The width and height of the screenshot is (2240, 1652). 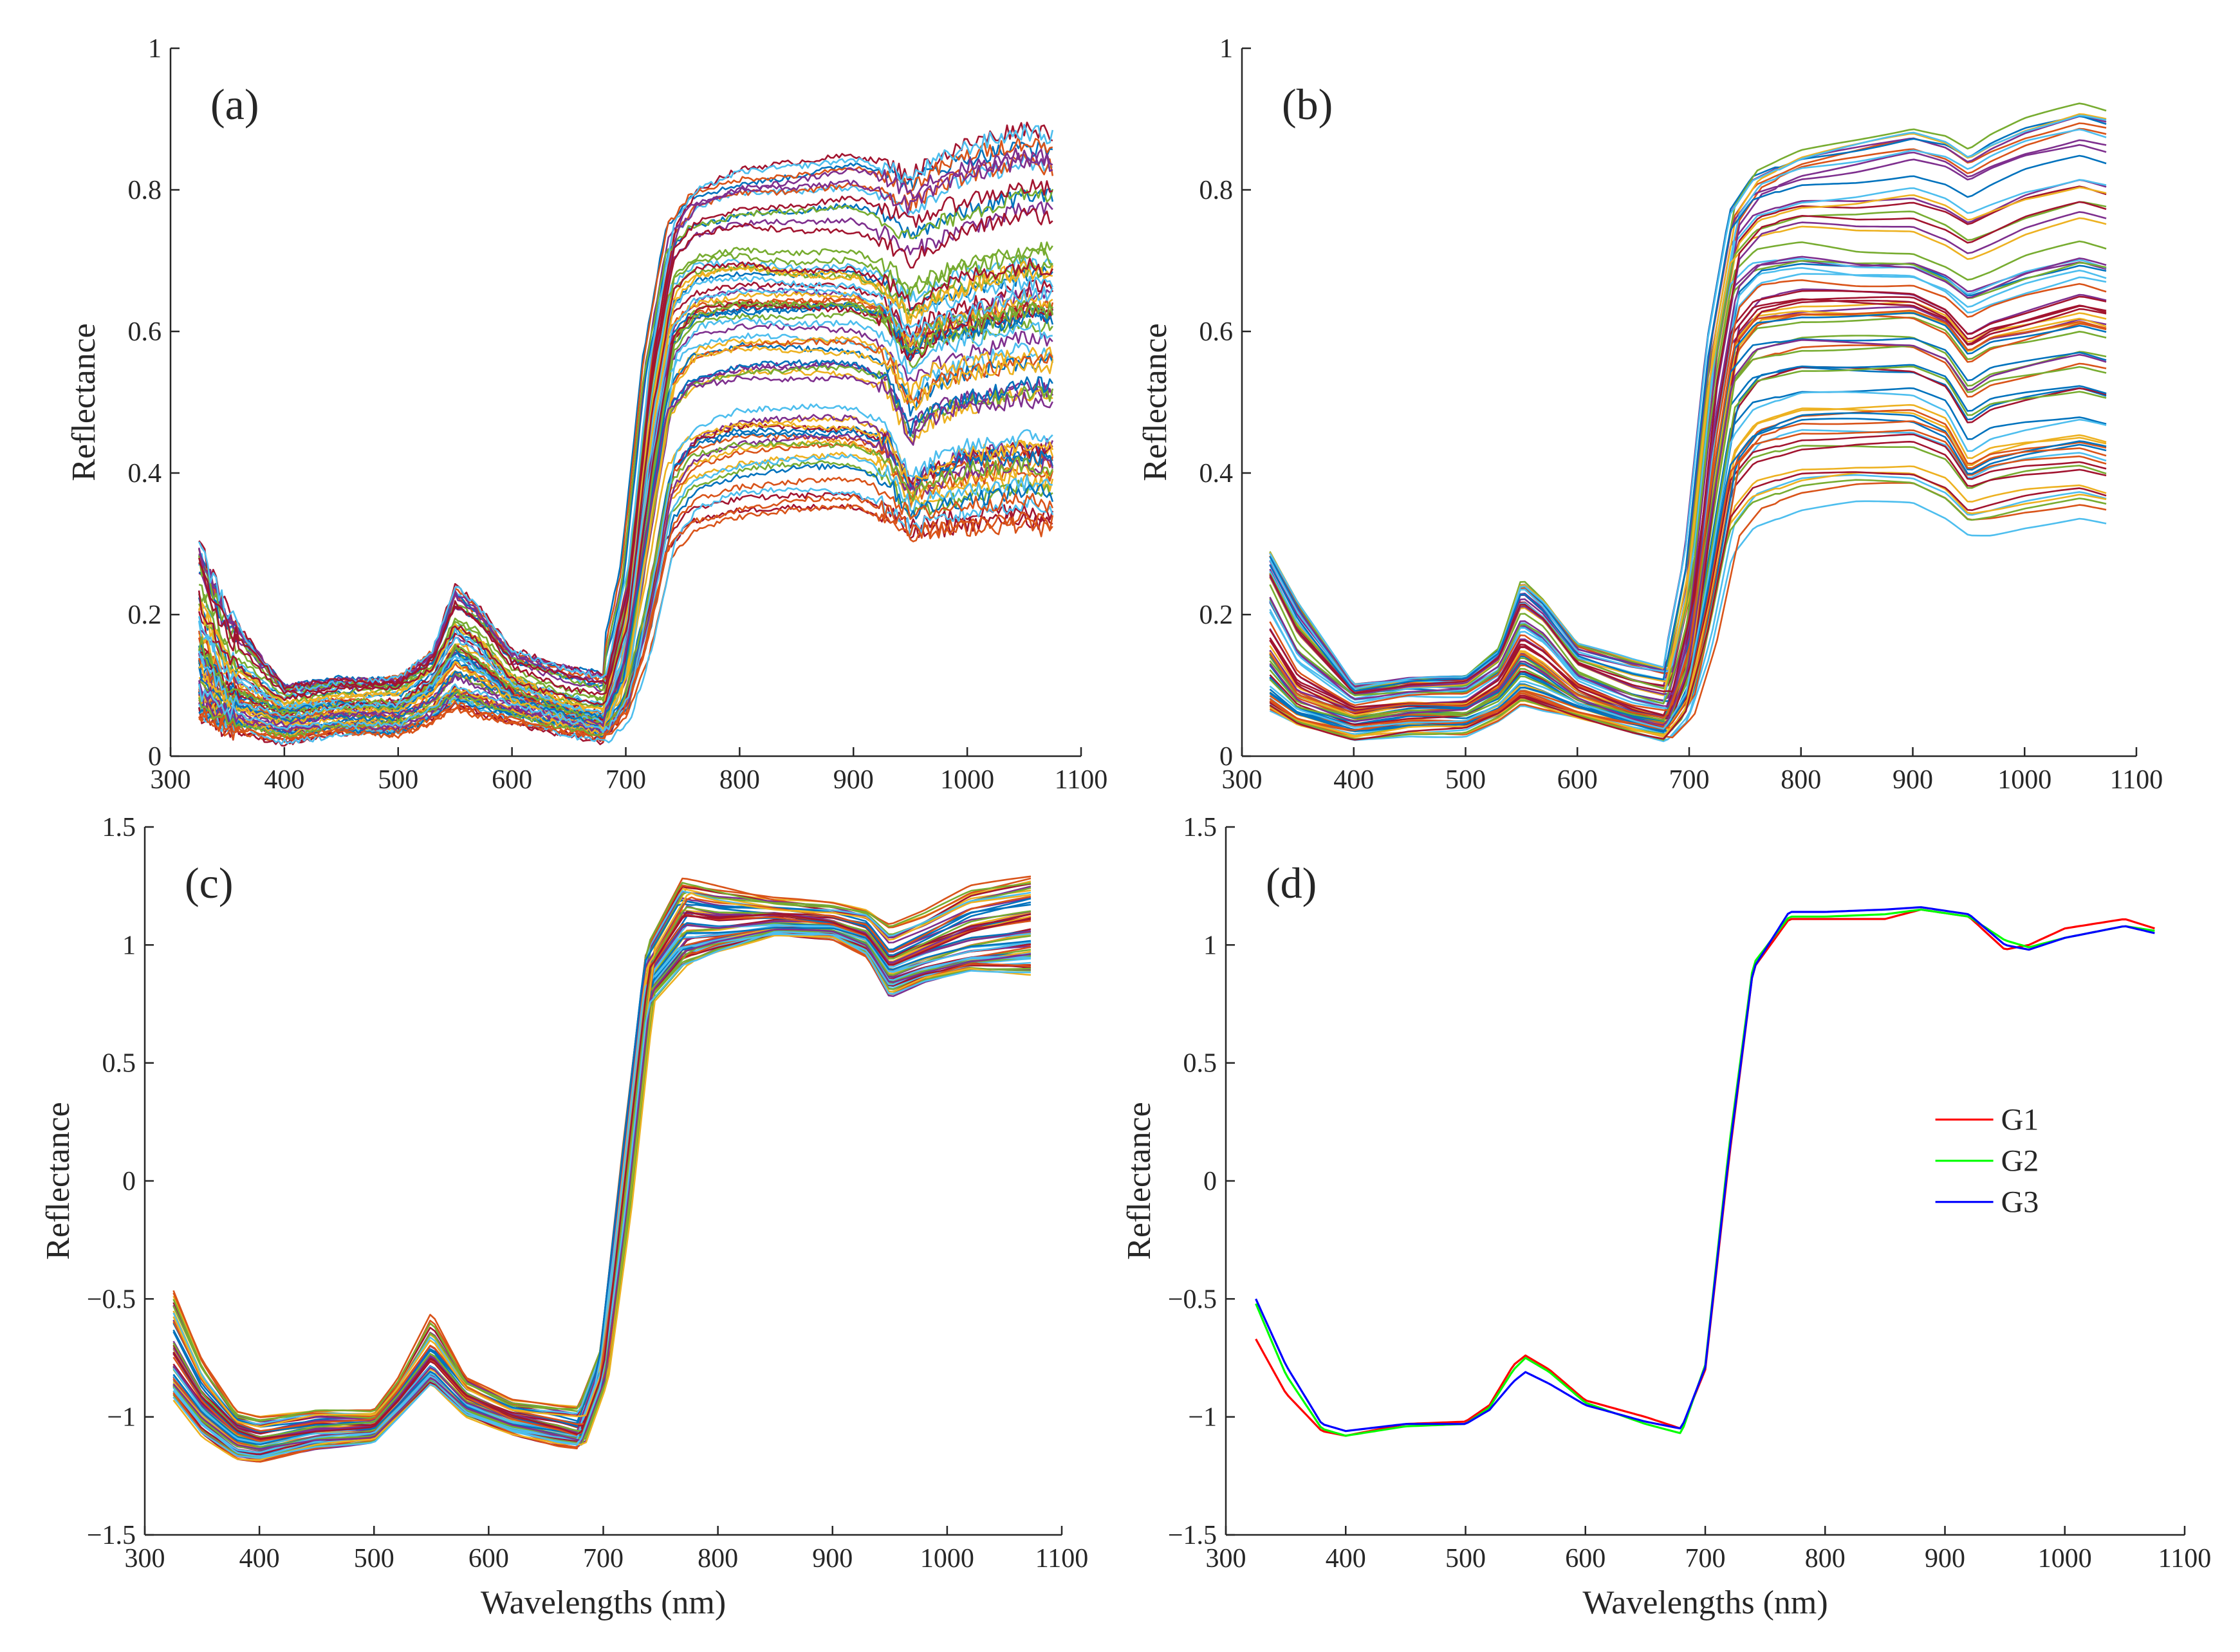 I want to click on legend-label-g1: G1, so click(x=2020, y=1120).